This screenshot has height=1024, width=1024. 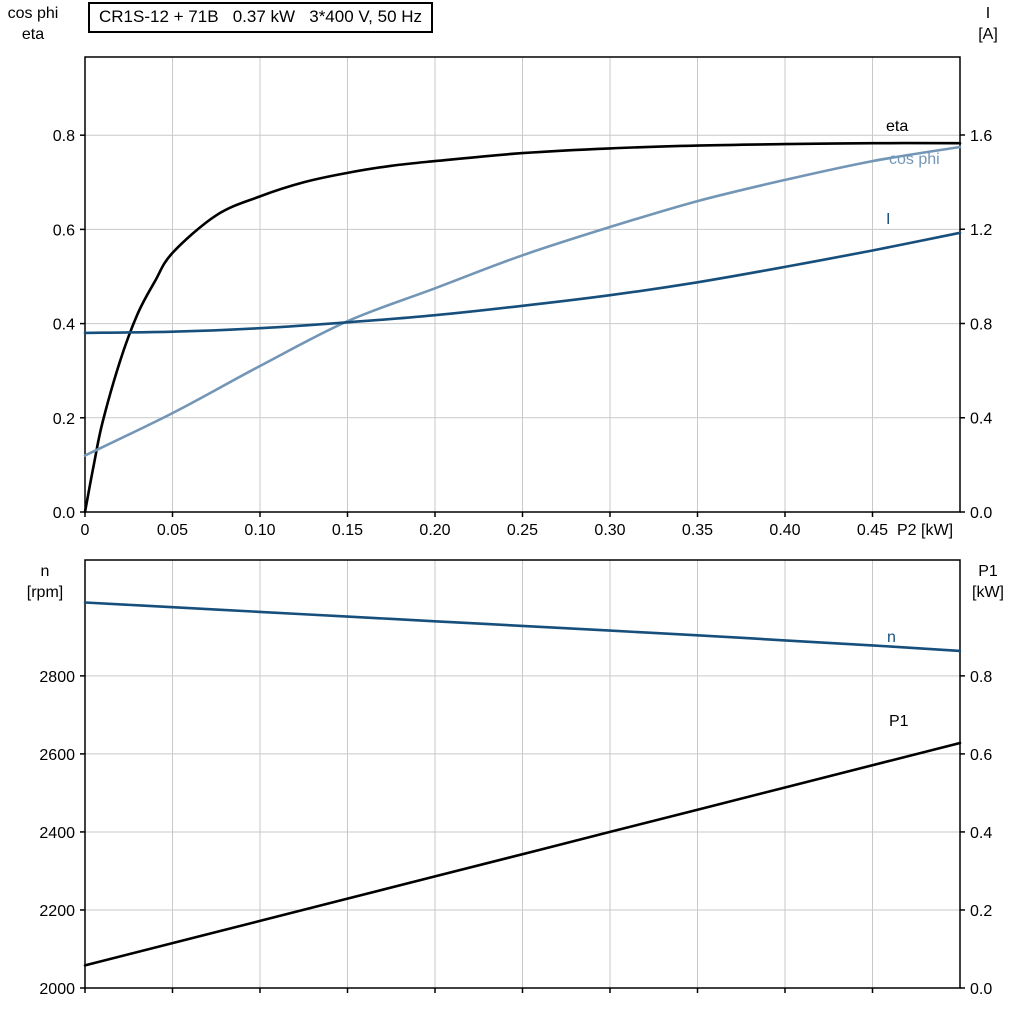 What do you see at coordinates (988, 571) in the screenshot?
I see `axis-label-p1: P1` at bounding box center [988, 571].